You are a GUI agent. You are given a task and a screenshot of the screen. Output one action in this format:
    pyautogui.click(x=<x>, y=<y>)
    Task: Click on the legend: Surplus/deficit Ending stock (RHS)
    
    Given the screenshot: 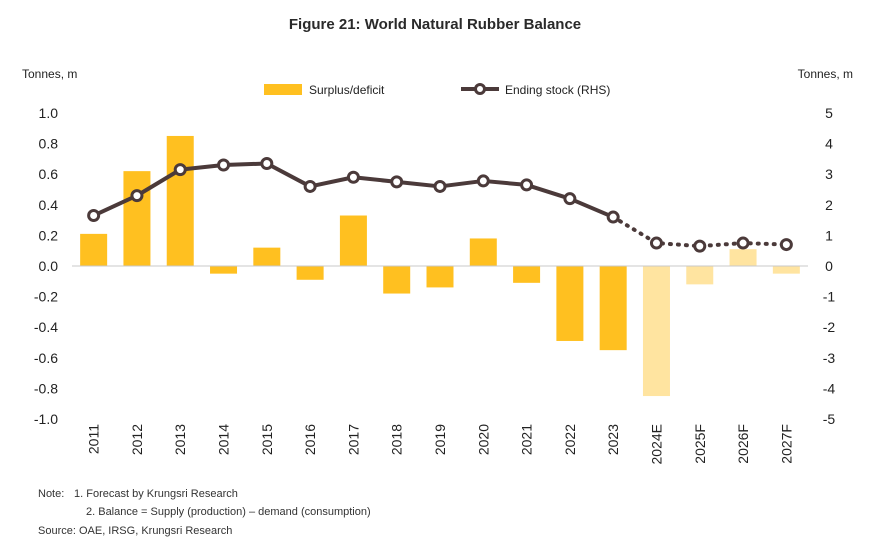 What is the action you would take?
    pyautogui.click(x=437, y=90)
    